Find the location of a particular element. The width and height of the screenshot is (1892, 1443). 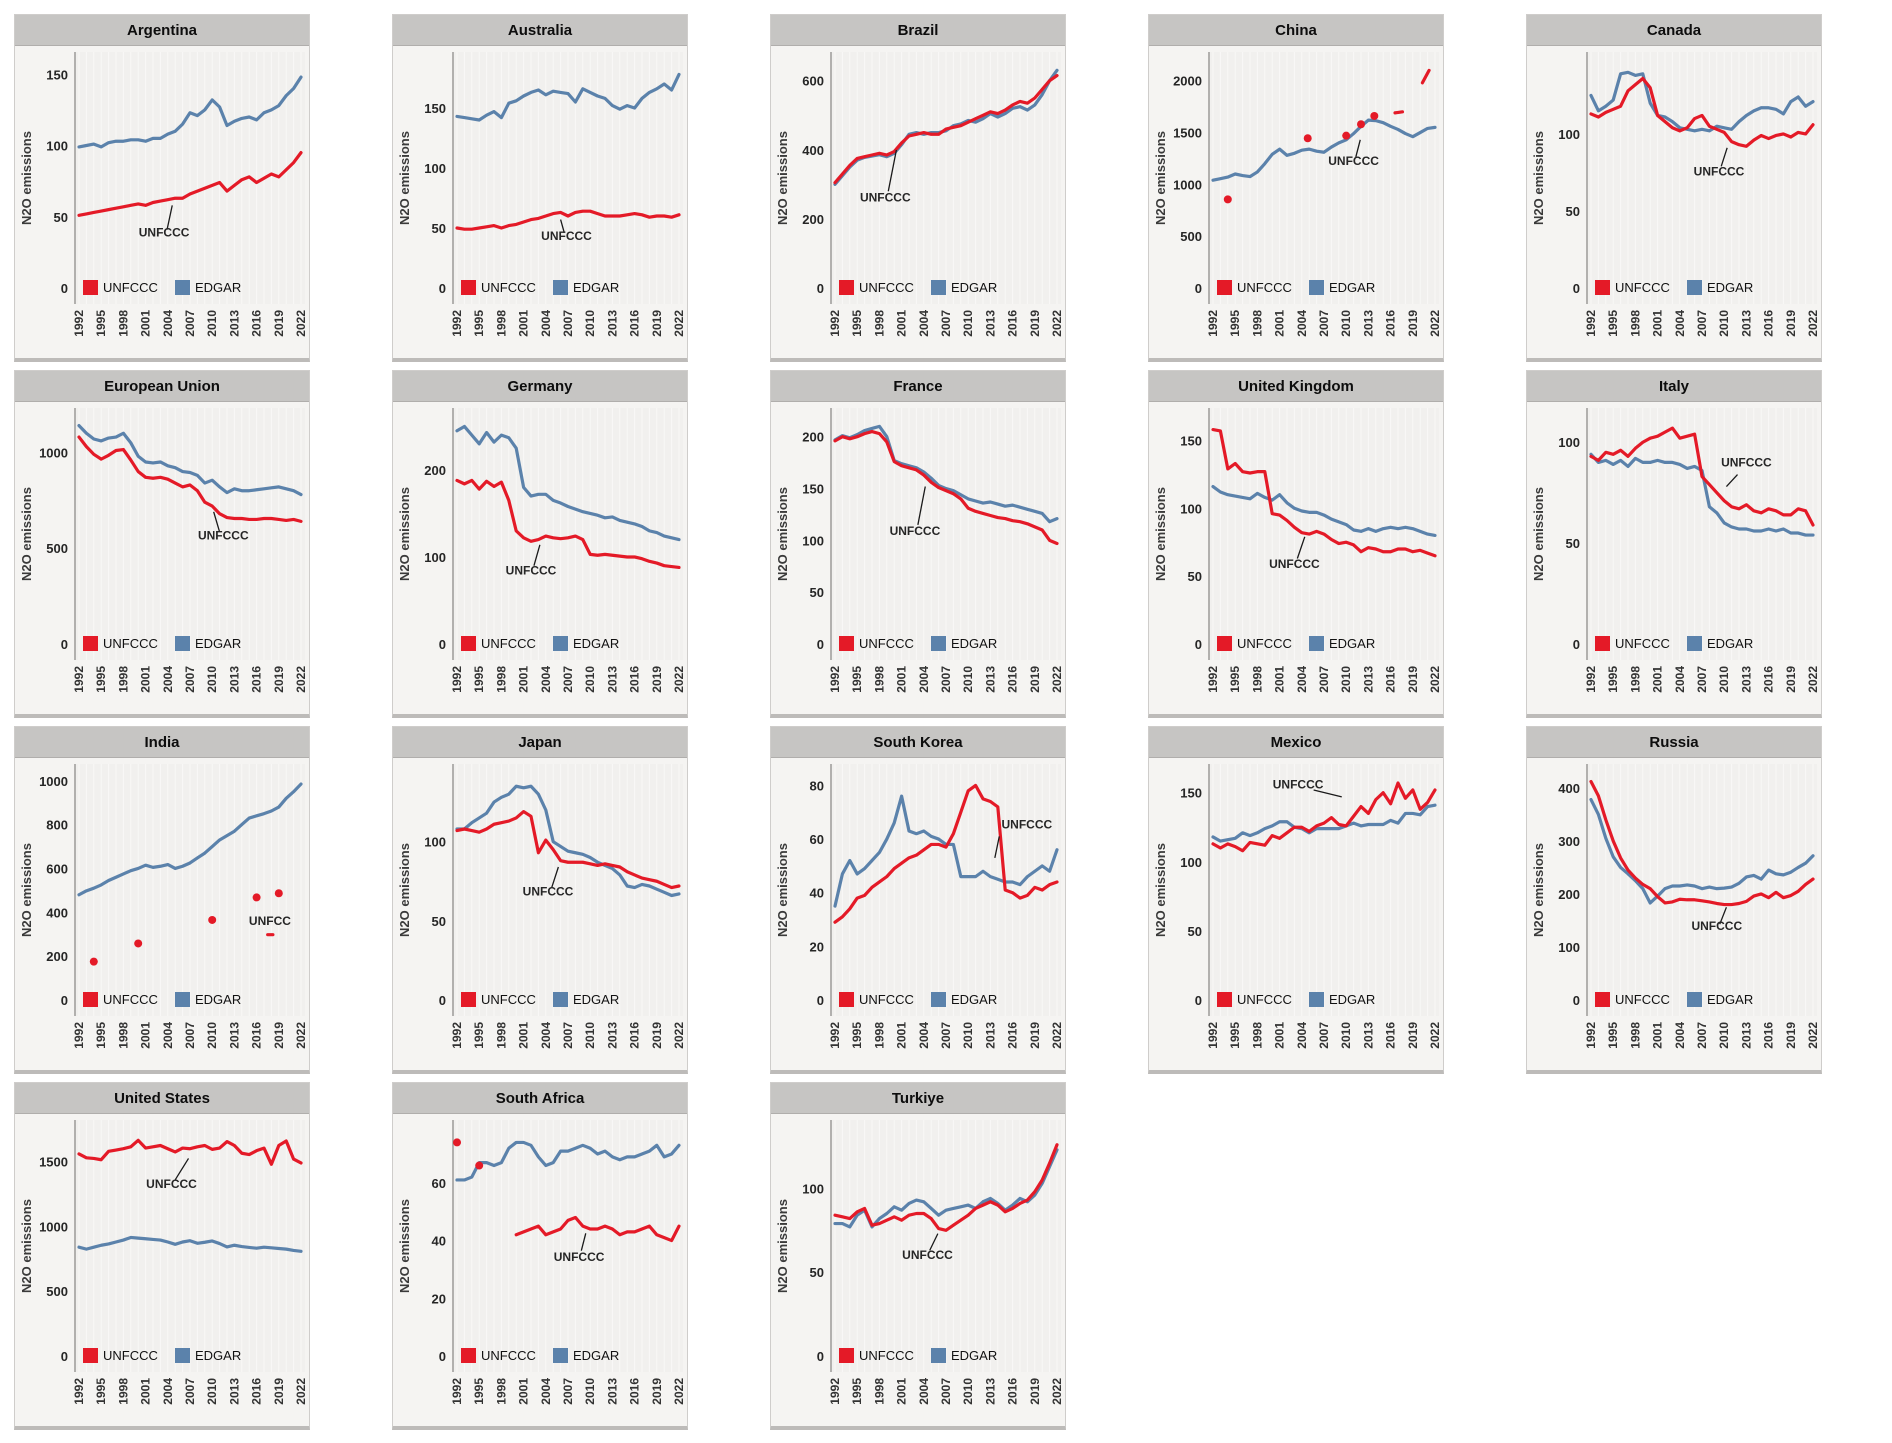

y-tick-label: 200 is located at coordinates (435, 470).